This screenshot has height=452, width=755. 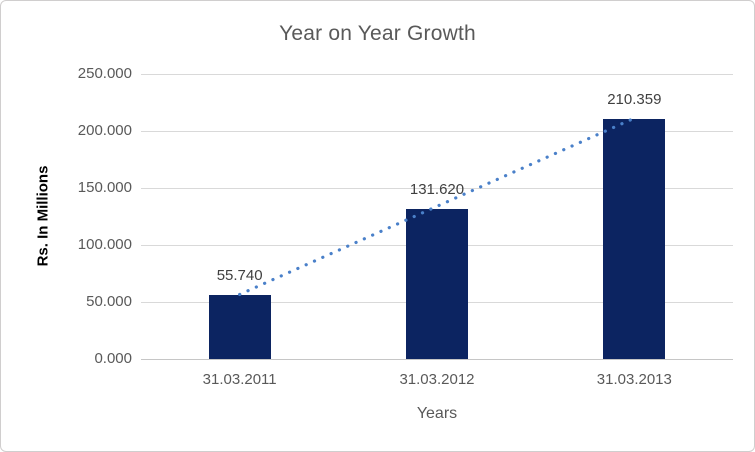 What do you see at coordinates (239, 327) in the screenshot?
I see `bar-31.03.2011` at bounding box center [239, 327].